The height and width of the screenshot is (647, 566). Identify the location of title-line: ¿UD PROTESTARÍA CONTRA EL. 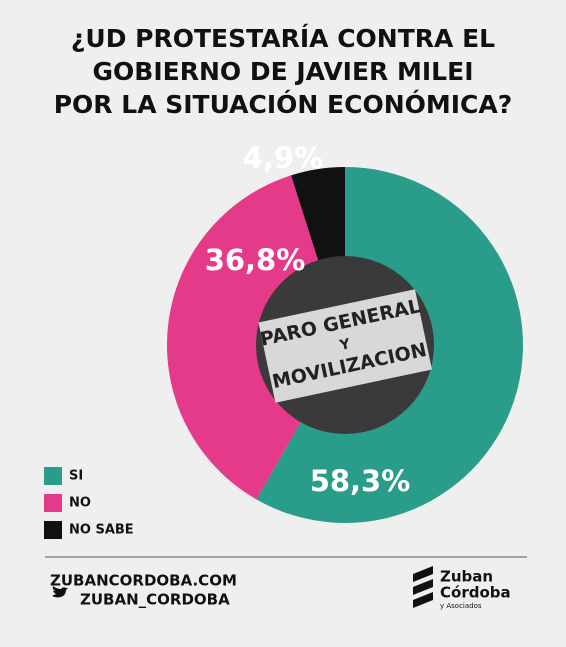
(283, 38).